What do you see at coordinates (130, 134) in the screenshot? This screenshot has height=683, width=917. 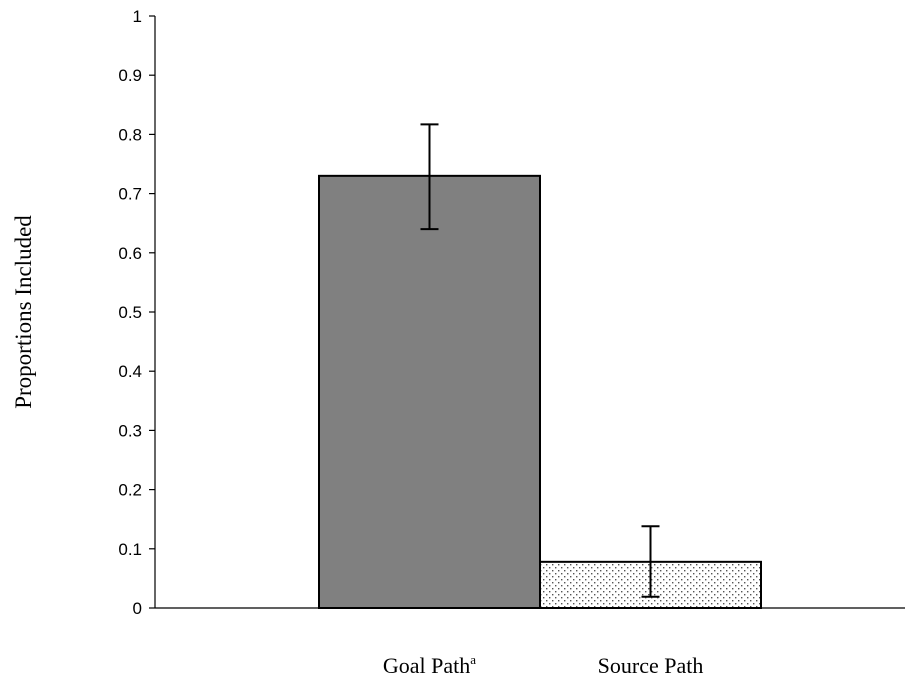 I see `y-tick-label: 0.8` at bounding box center [130, 134].